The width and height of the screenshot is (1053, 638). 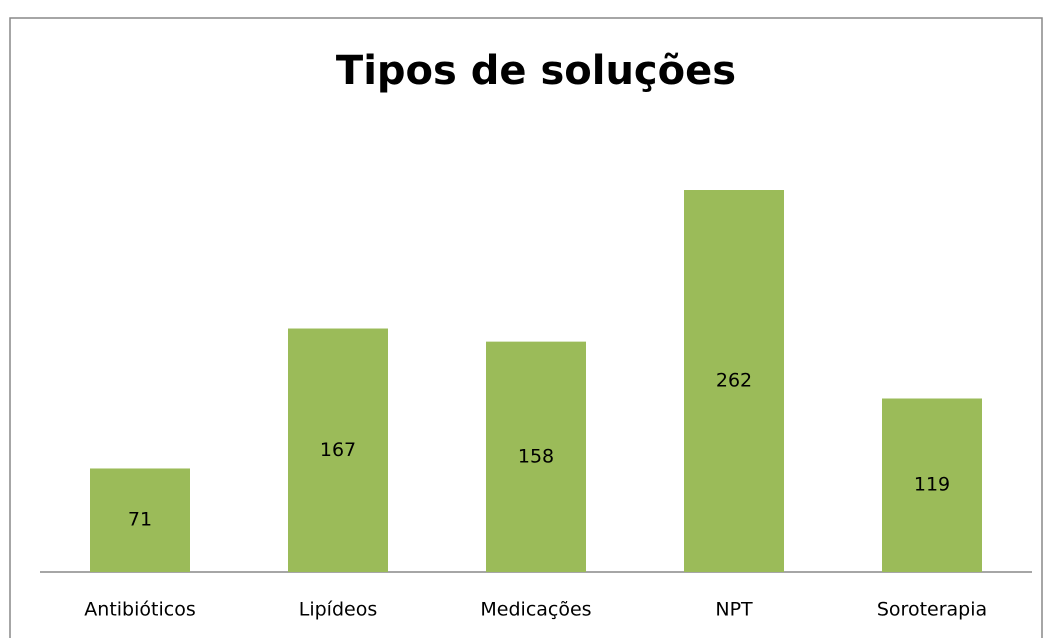 What do you see at coordinates (139, 610) in the screenshot?
I see `x-tick-label: Antibióticos` at bounding box center [139, 610].